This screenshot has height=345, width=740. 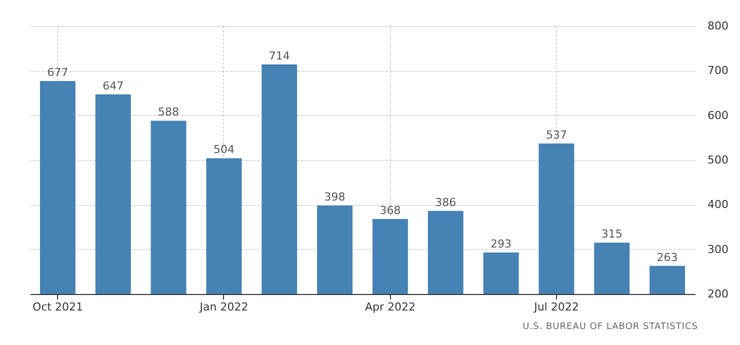 I want to click on y-tick-label: 200, so click(x=718, y=294).